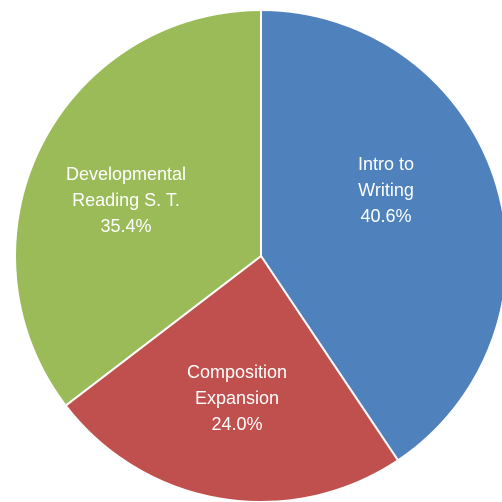 The width and height of the screenshot is (502, 502). I want to click on slice-label-0: Intro to Writing 40.6%, so click(386, 190).